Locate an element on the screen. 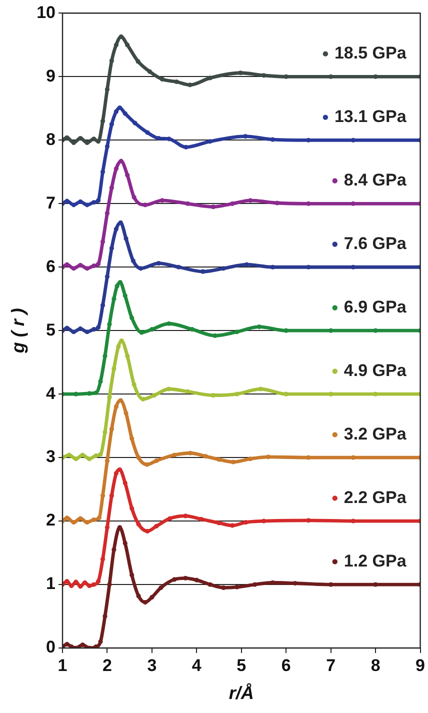 Image resolution: width=428 pixels, height=713 pixels. legend-label: 18.5 GPa is located at coordinates (370, 53).